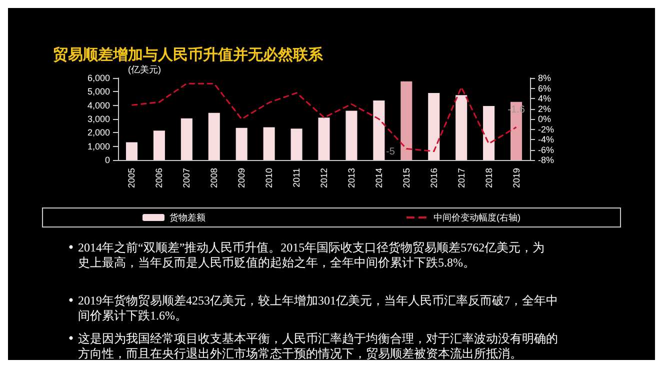 The width and height of the screenshot is (663, 368). I want to click on x-tick-label: 2012, so click(324, 178).